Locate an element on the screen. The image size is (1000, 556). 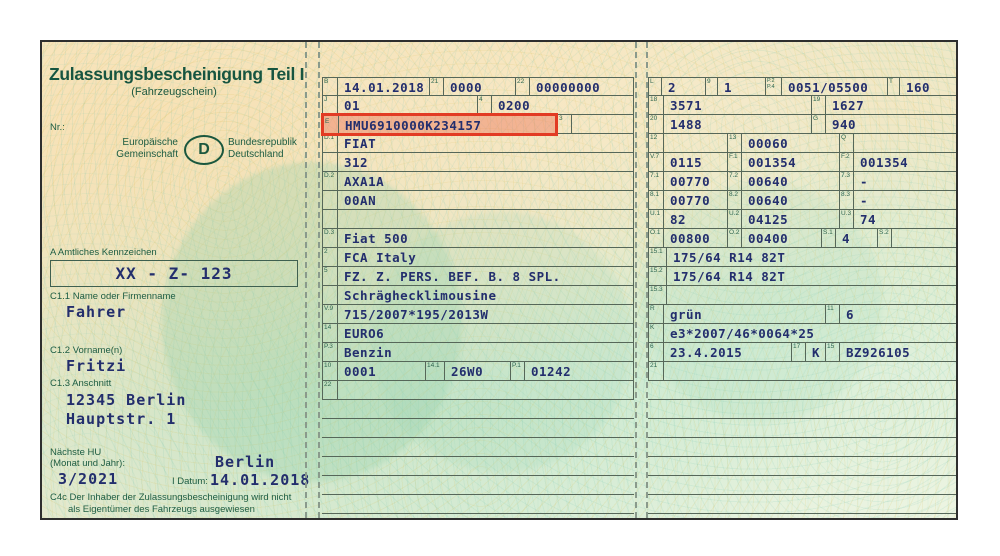
field-label: 7.3 is located at coordinates (846, 181).